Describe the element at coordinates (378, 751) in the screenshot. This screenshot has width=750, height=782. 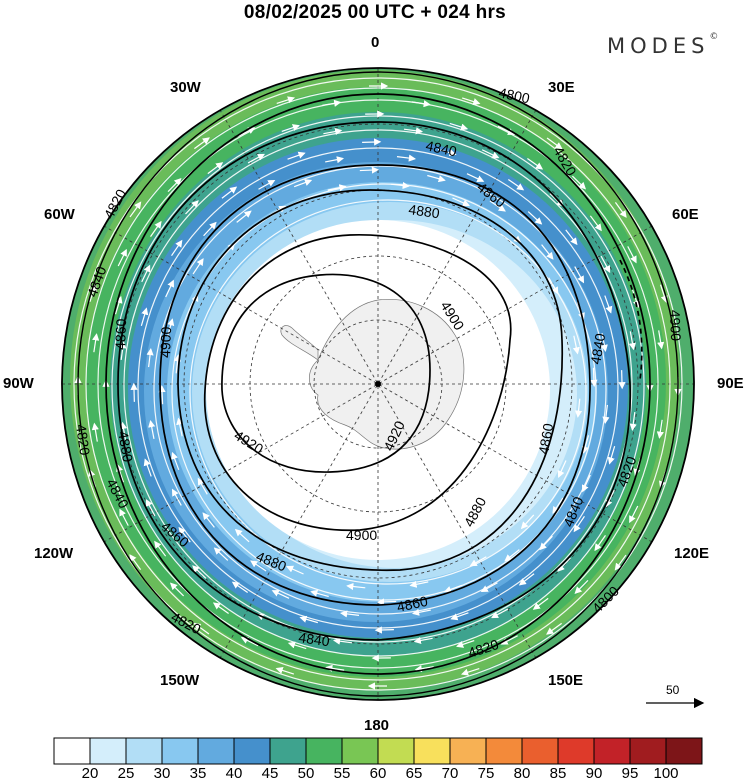
I see `wind-speed-colorbar` at that location.